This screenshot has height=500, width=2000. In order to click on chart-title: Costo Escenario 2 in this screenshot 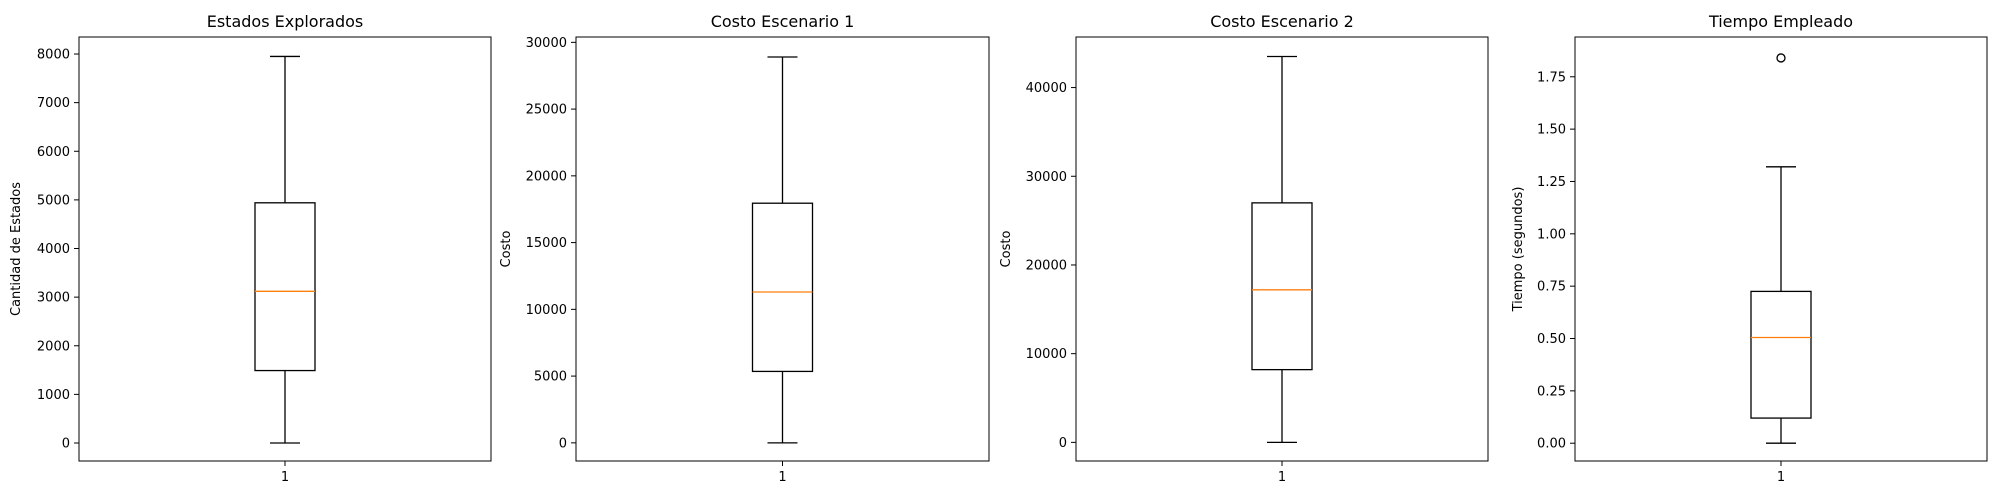, I will do `click(1282, 21)`.